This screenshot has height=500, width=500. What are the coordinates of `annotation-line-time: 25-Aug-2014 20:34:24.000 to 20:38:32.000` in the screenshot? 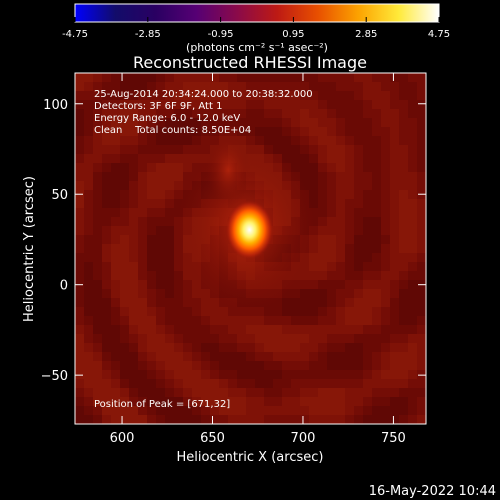 It's located at (203, 94).